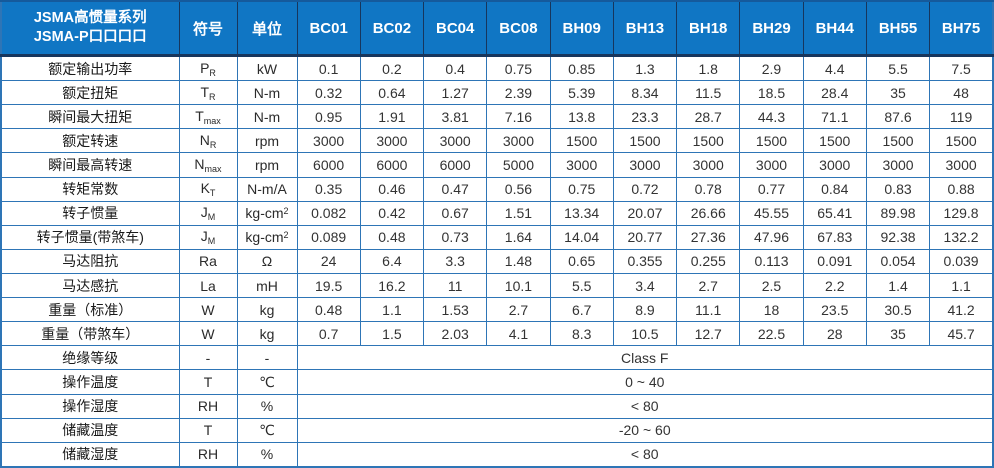  I want to click on column-header-bc08: BC08, so click(518, 28).